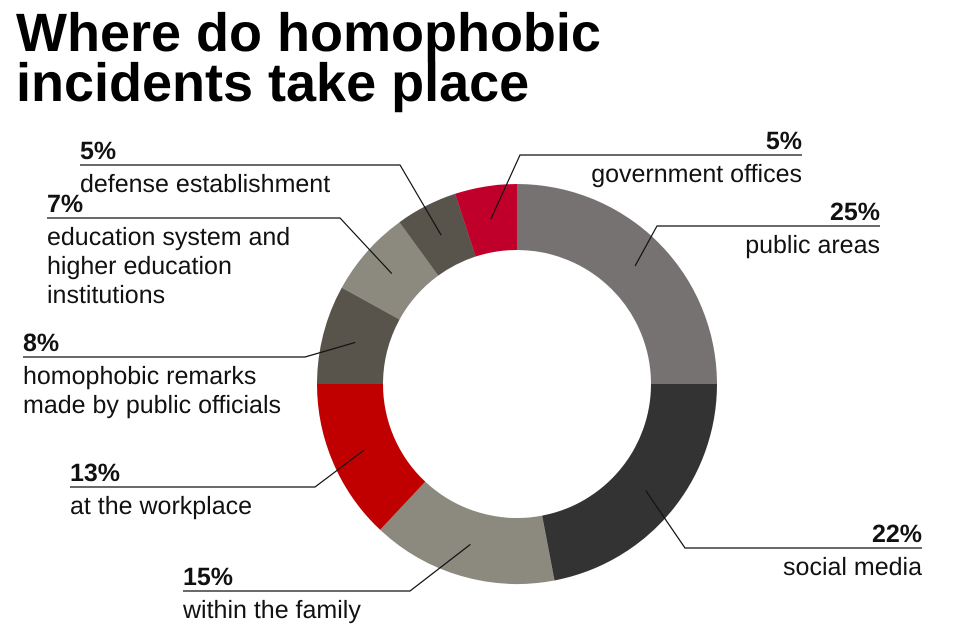 This screenshot has width=980, height=643. What do you see at coordinates (161, 506) in the screenshot?
I see `slice-label: at the workplace` at bounding box center [161, 506].